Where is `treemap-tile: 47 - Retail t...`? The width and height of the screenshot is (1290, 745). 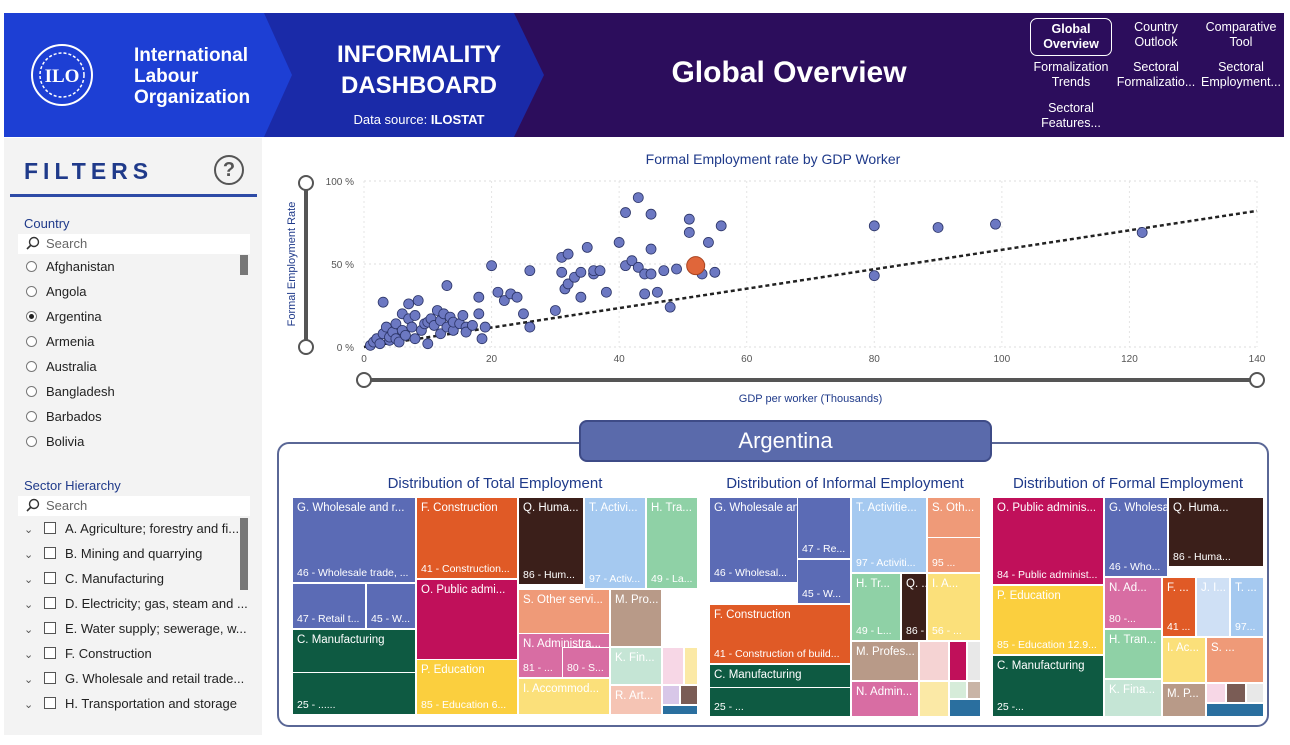 treemap-tile: 47 - Retail t... is located at coordinates (329, 606).